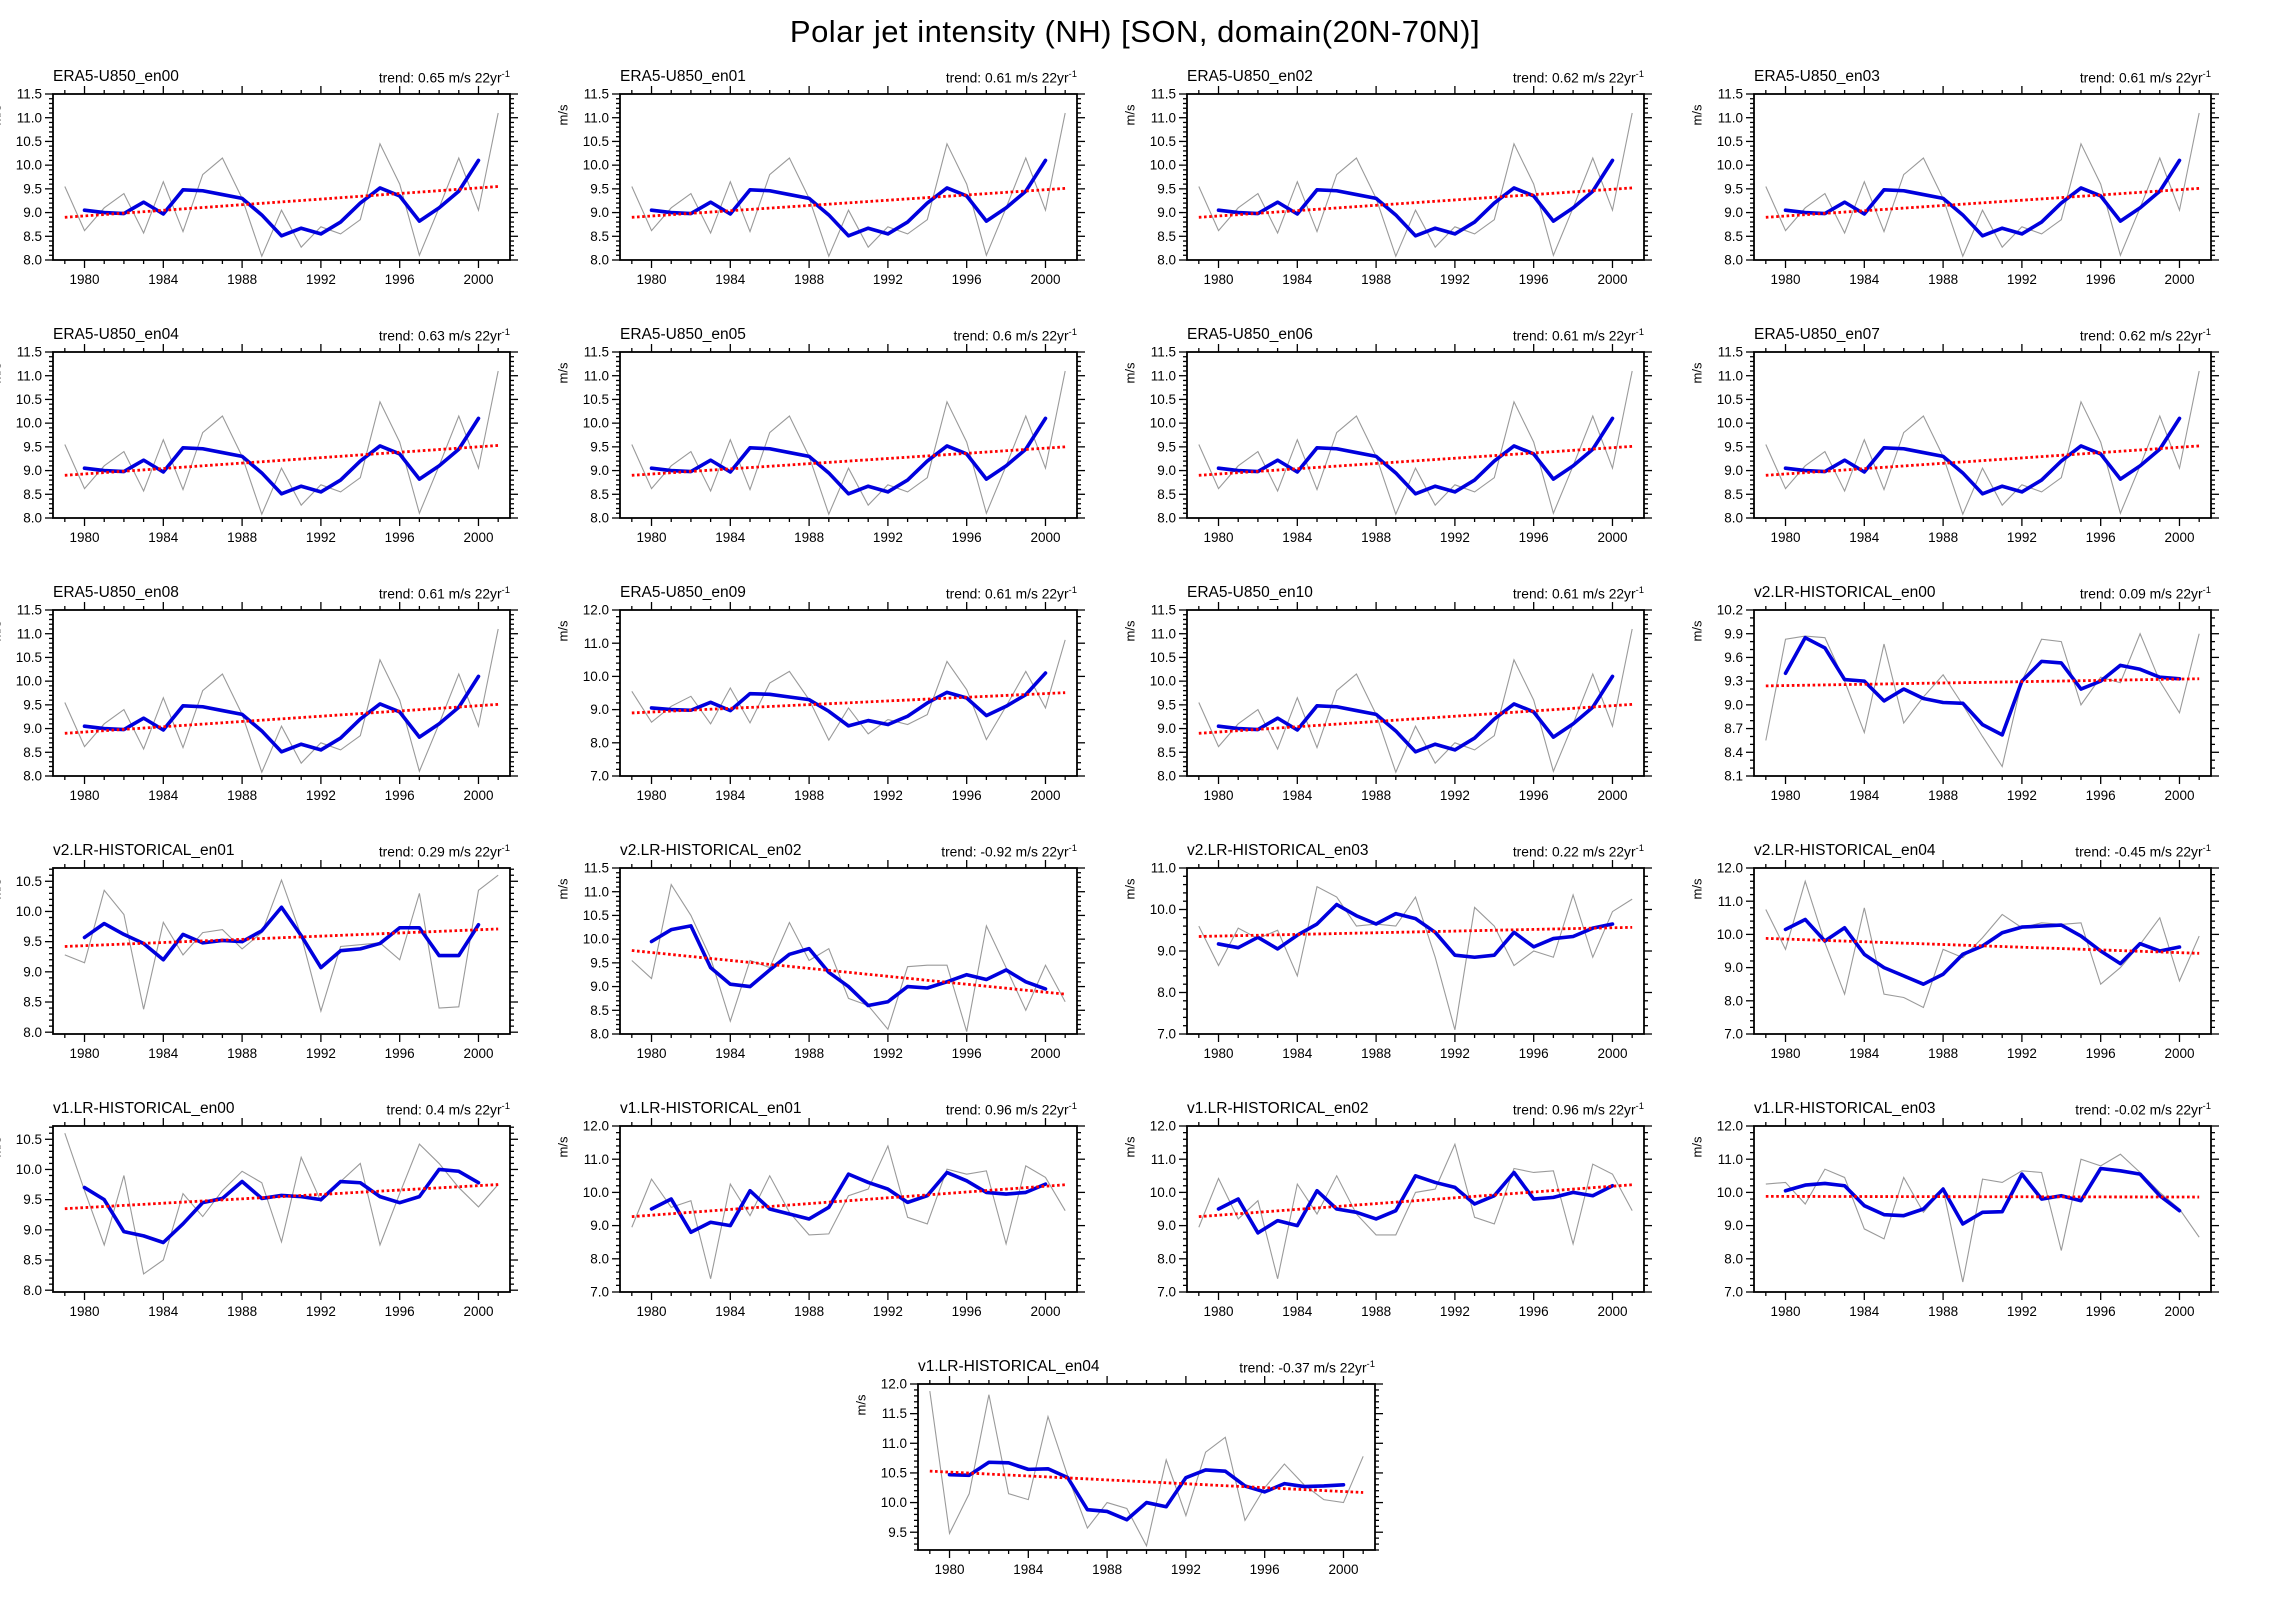  What do you see at coordinates (2139, 852) in the screenshot?
I see `trend-text: trend: -0.45 m/s 22yr` at bounding box center [2139, 852].